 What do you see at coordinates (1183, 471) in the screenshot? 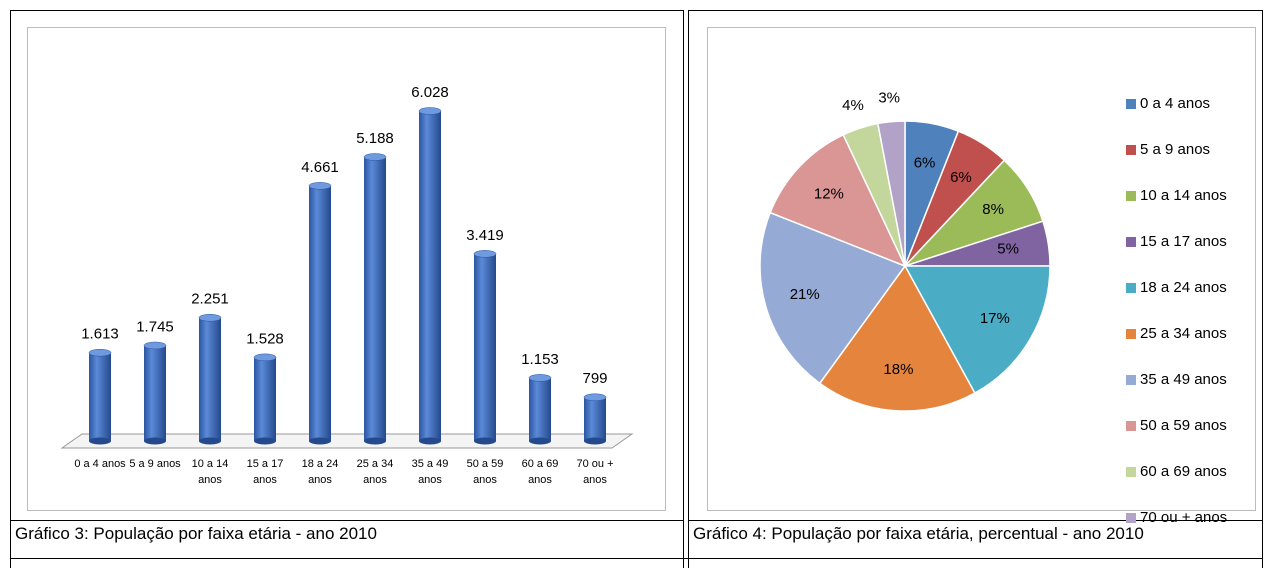
I see `legend-label: 60 a 69 anos` at bounding box center [1183, 471].